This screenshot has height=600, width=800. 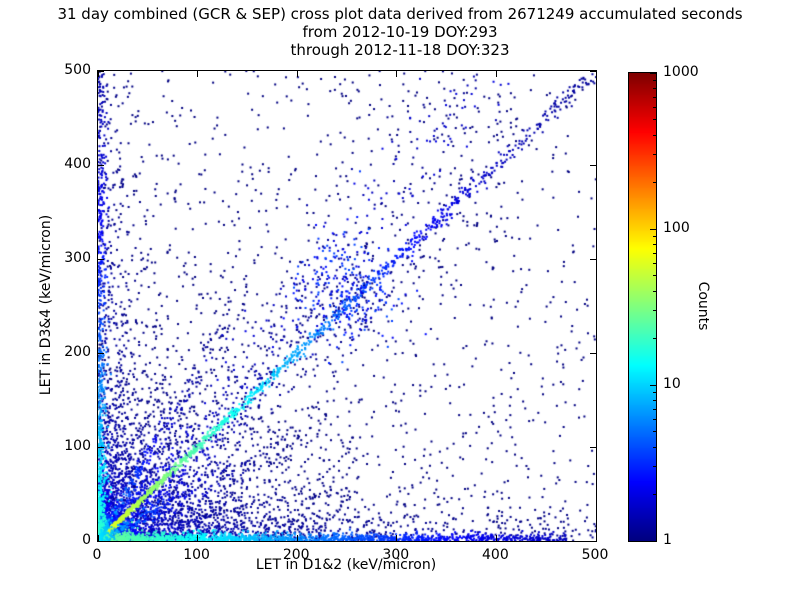 What do you see at coordinates (595, 555) in the screenshot?
I see `x-tick-label: 500` at bounding box center [595, 555].